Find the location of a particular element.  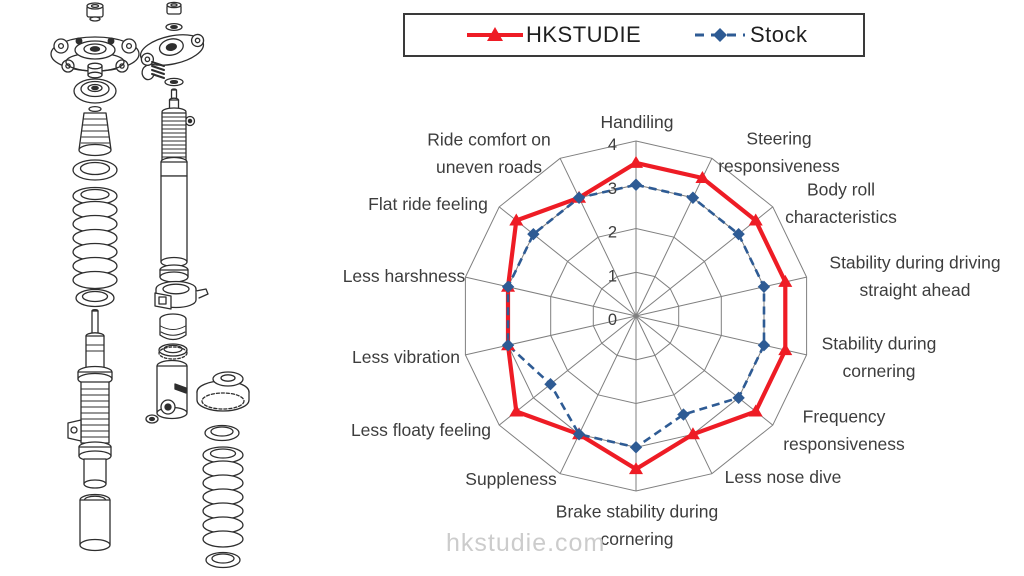

axis-label: Brake stability during is located at coordinates (637, 511).